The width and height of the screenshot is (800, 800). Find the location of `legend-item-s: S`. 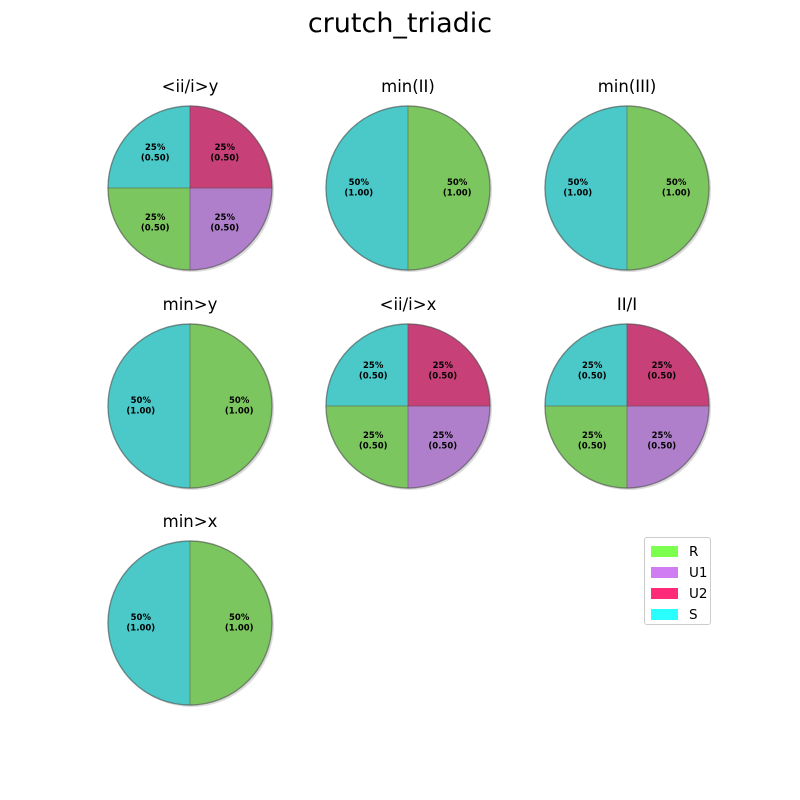

legend-item-s: S is located at coordinates (677, 614).